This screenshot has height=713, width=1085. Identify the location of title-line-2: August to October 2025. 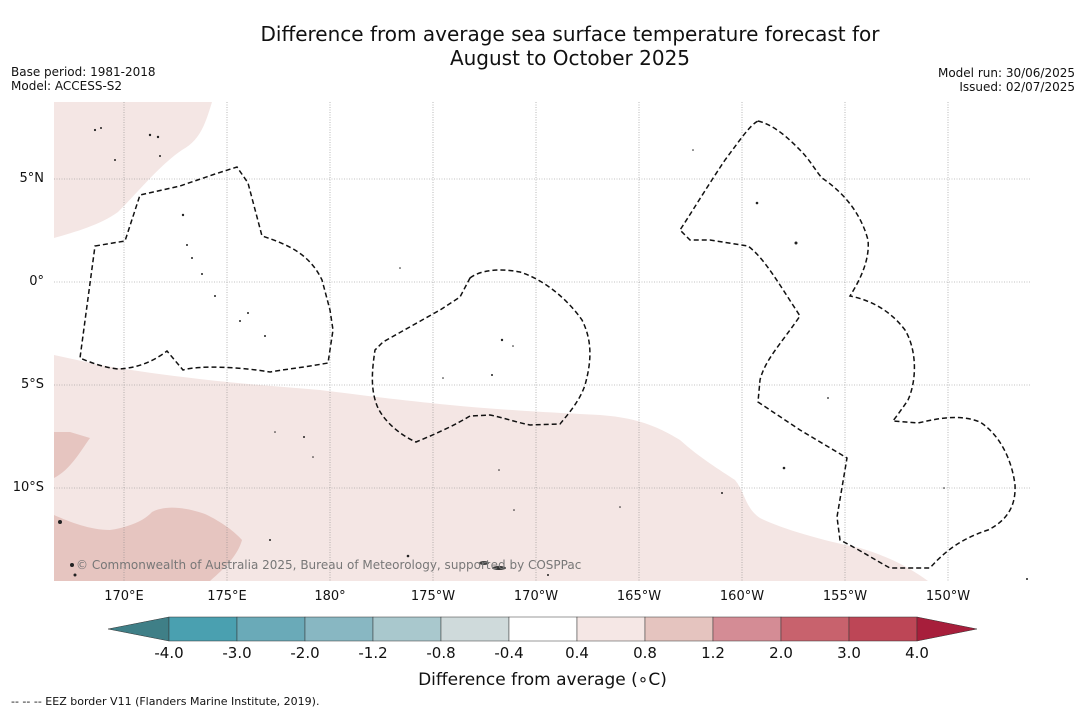
(570, 58).